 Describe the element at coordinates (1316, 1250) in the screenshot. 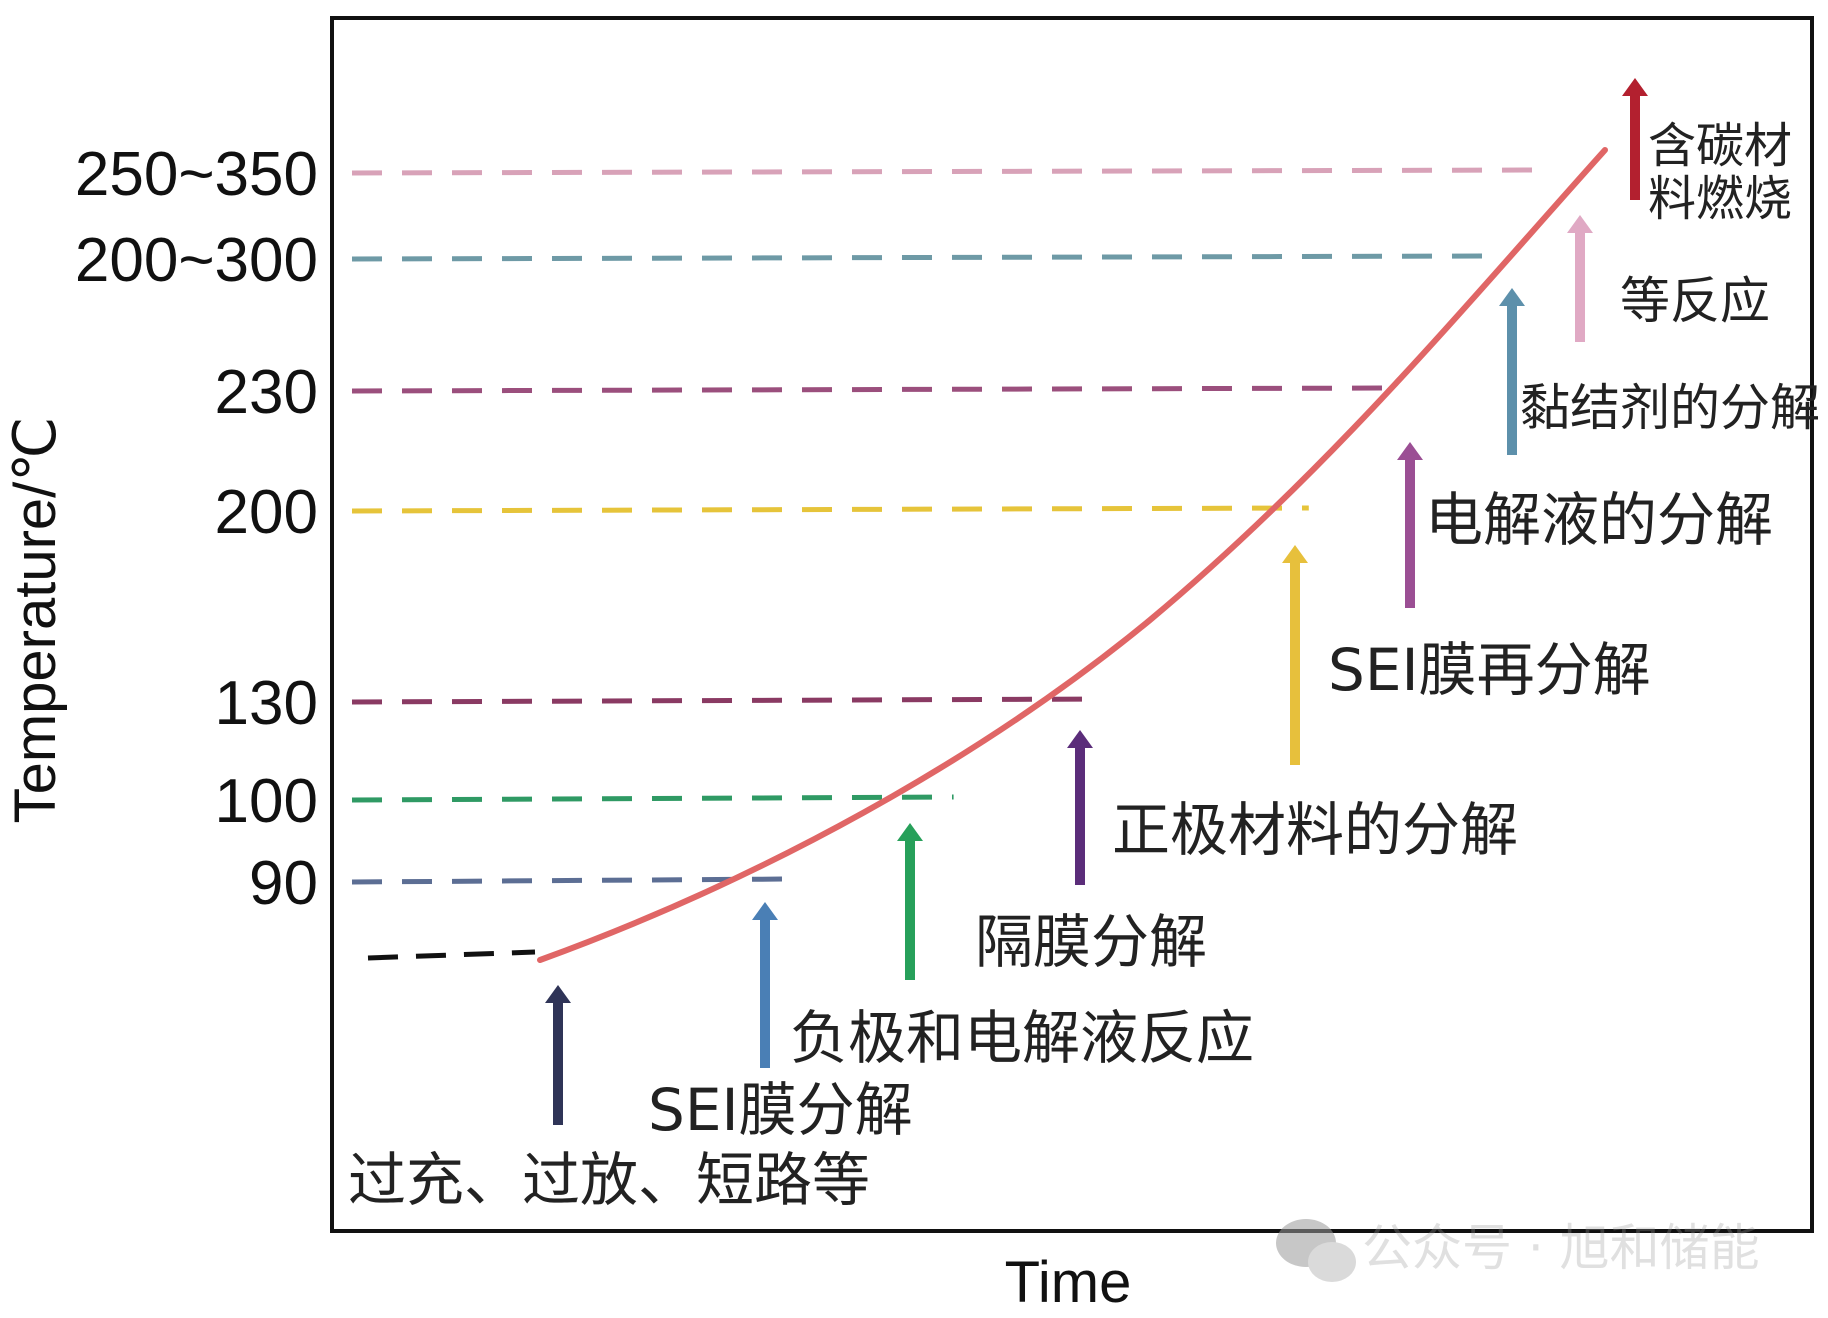

I see `wechat-icon` at that location.